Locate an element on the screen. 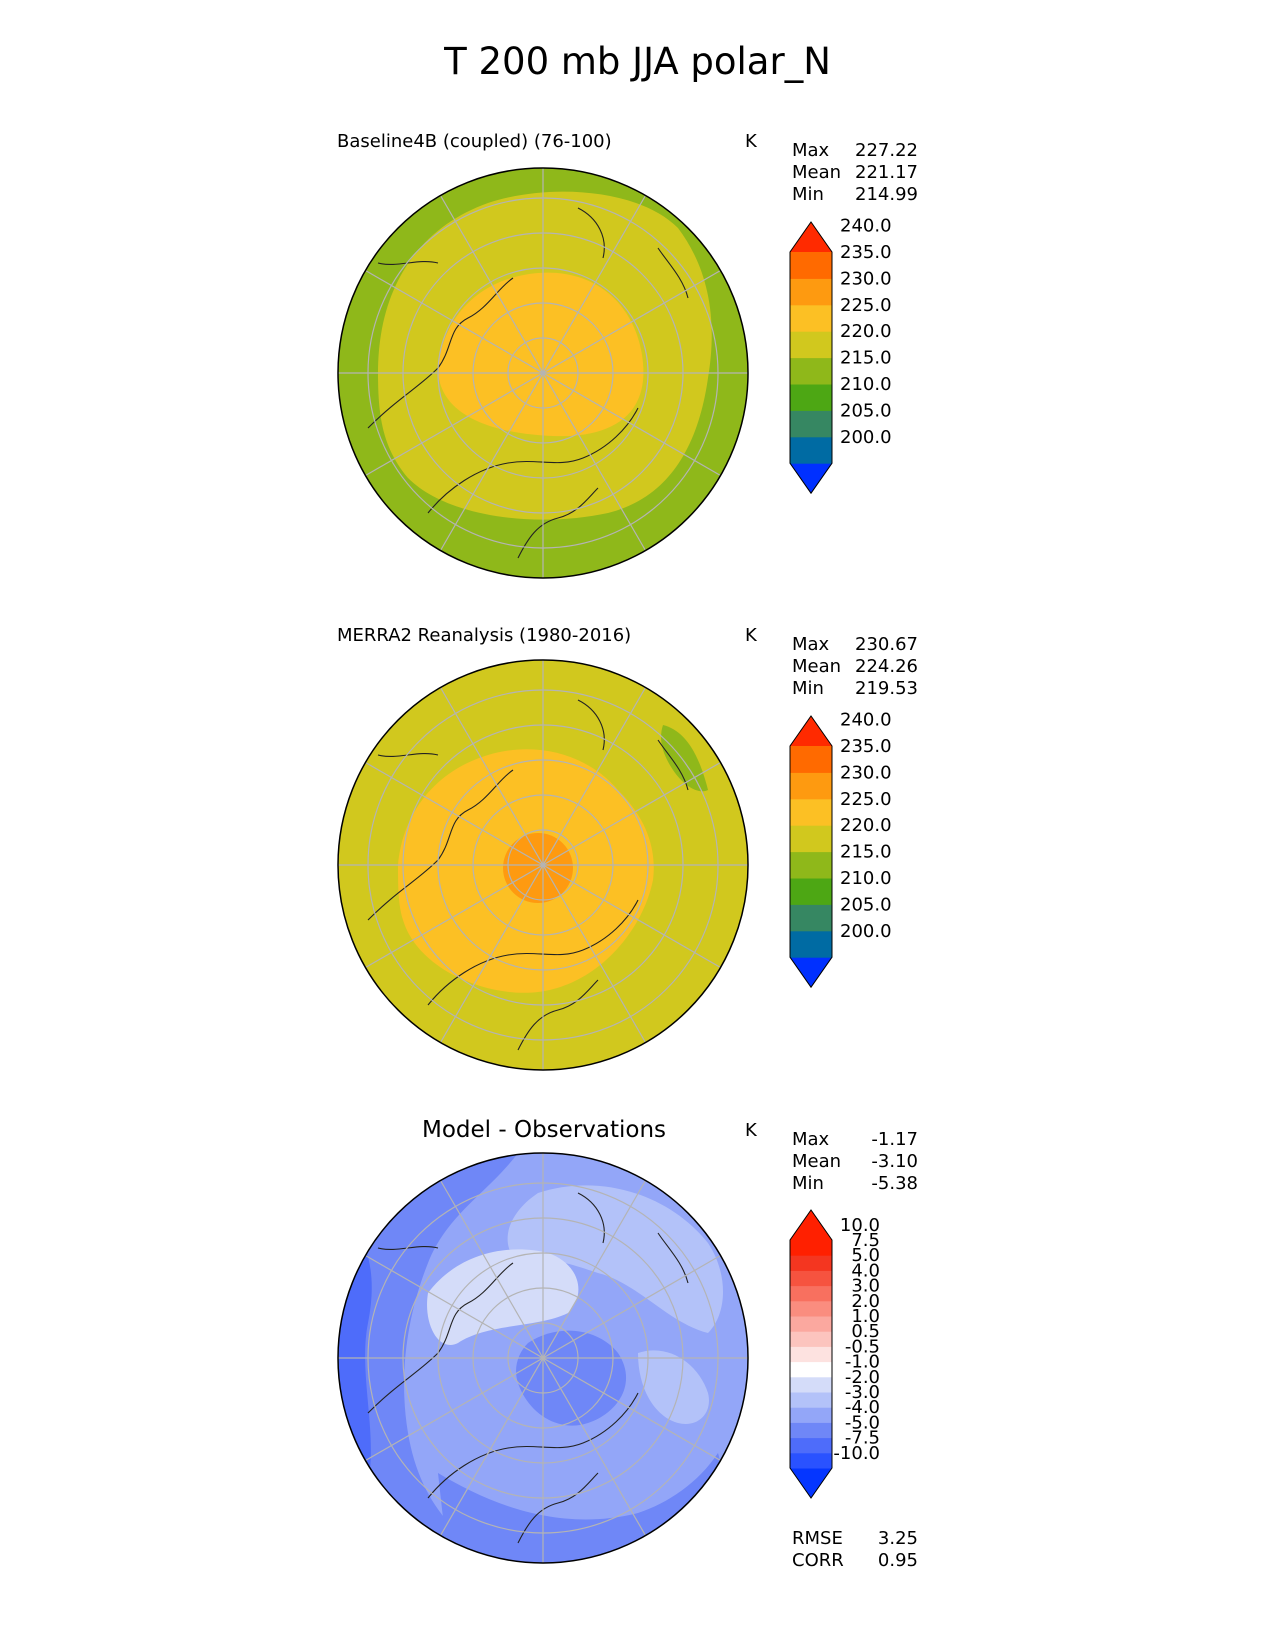 This screenshot has width=1275, height=1650. stat-max-value: 227.22 is located at coordinates (886, 150).